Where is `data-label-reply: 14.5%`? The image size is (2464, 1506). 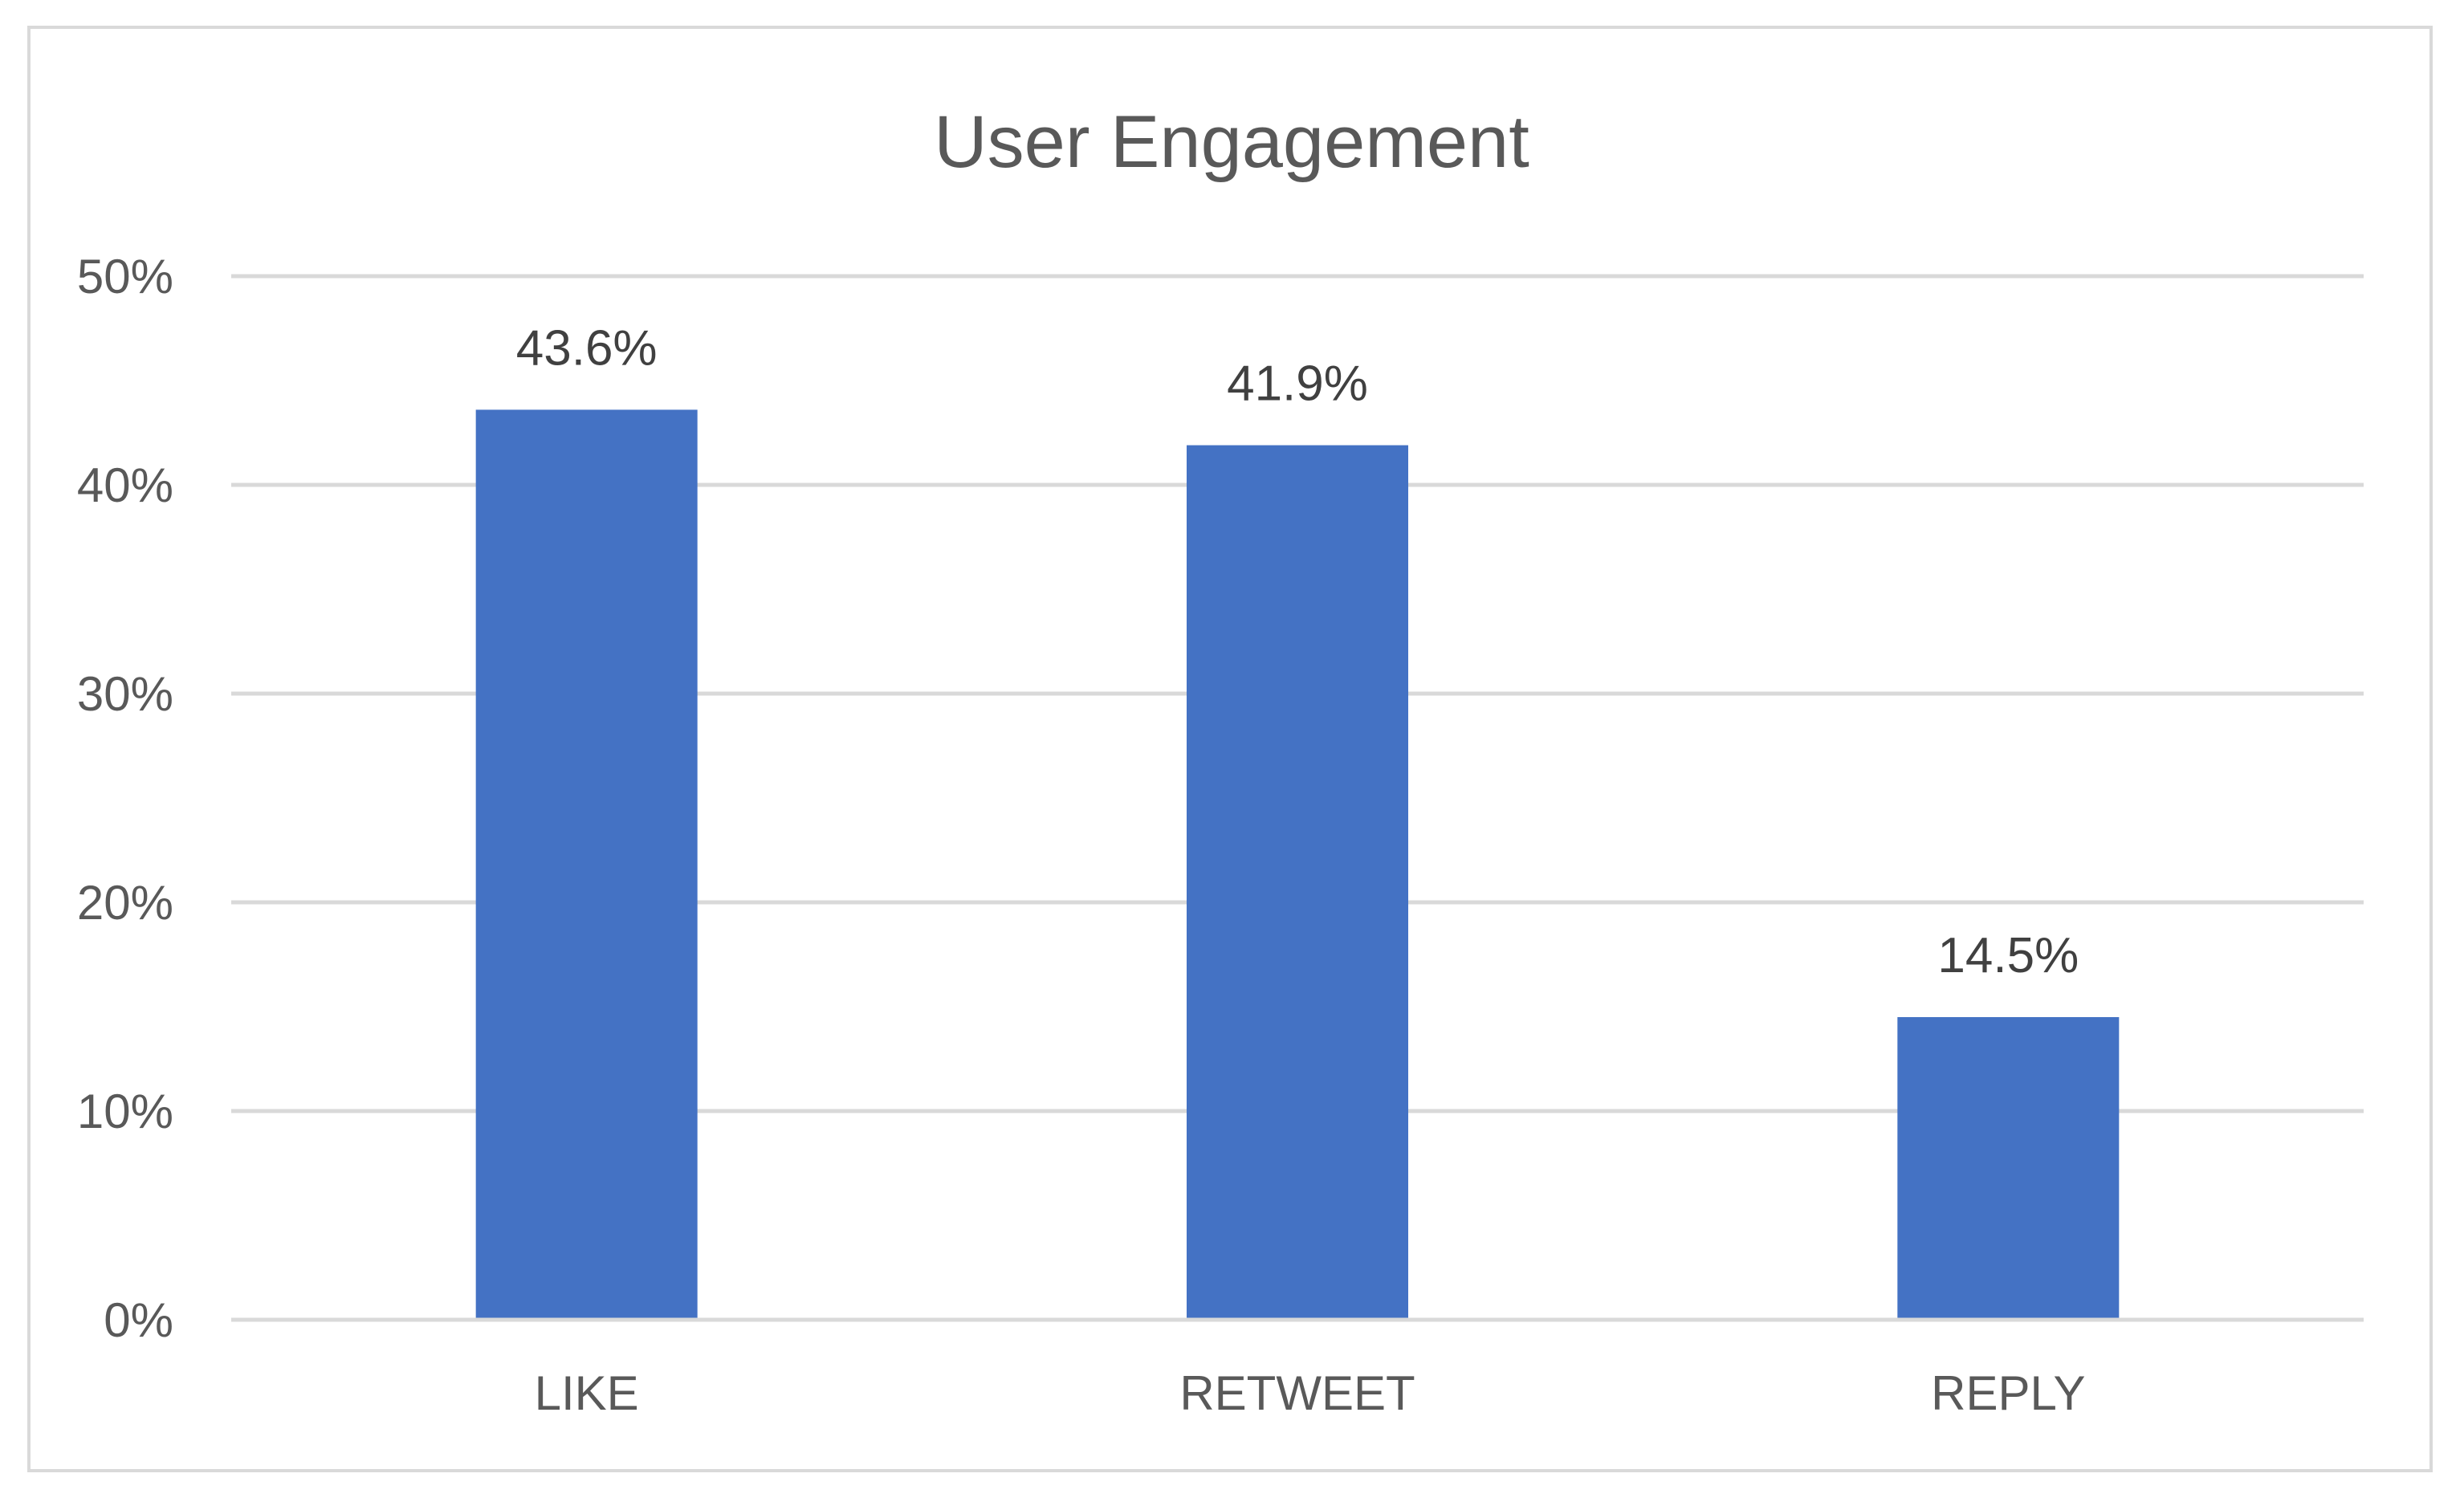 data-label-reply: 14.5% is located at coordinates (2008, 955).